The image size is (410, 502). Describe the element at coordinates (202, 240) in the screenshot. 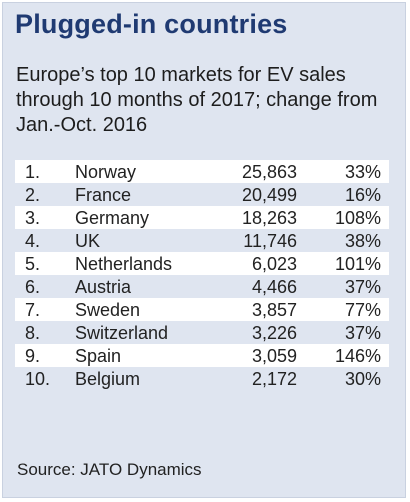

I see `table-row: 4. UK 11,746 38%` at that location.